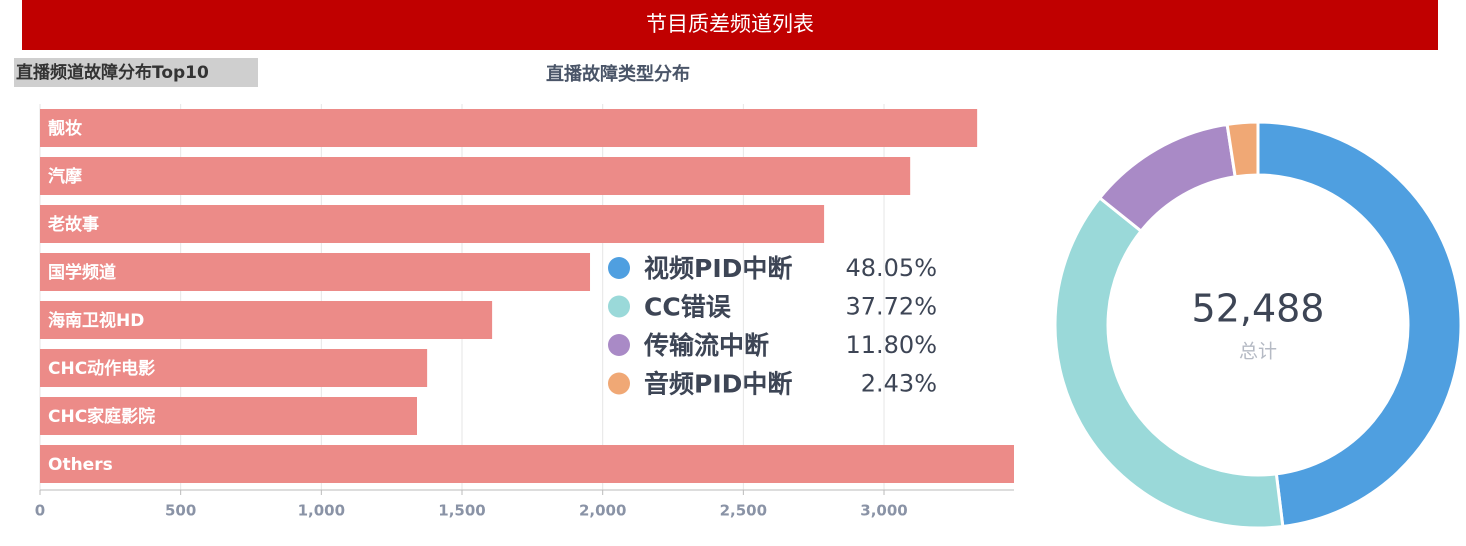 The width and height of the screenshot is (1466, 546). Describe the element at coordinates (461, 511) in the screenshot. I see `x-tick-label: 1,500` at that location.